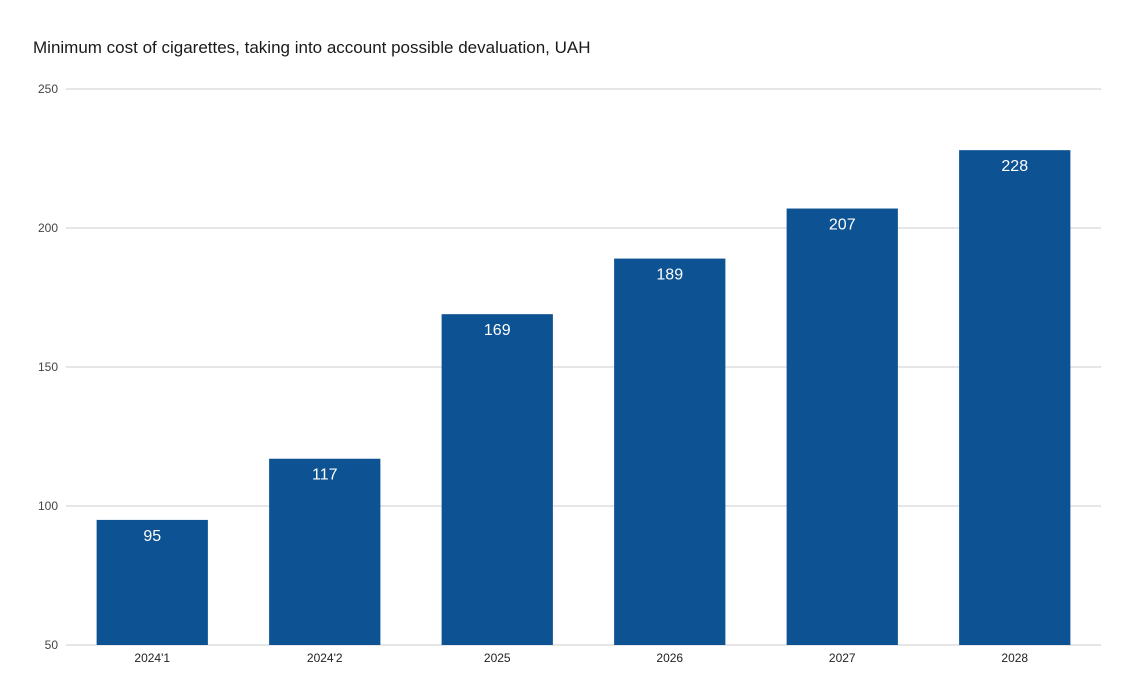  Describe the element at coordinates (325, 475) in the screenshot. I see `bar-value-label: 117` at that location.